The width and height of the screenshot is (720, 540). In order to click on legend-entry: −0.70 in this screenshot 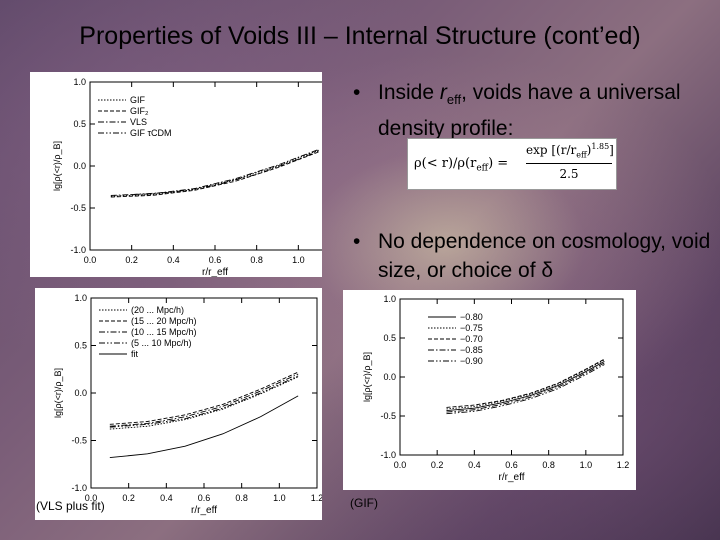, I will do `click(471, 339)`.